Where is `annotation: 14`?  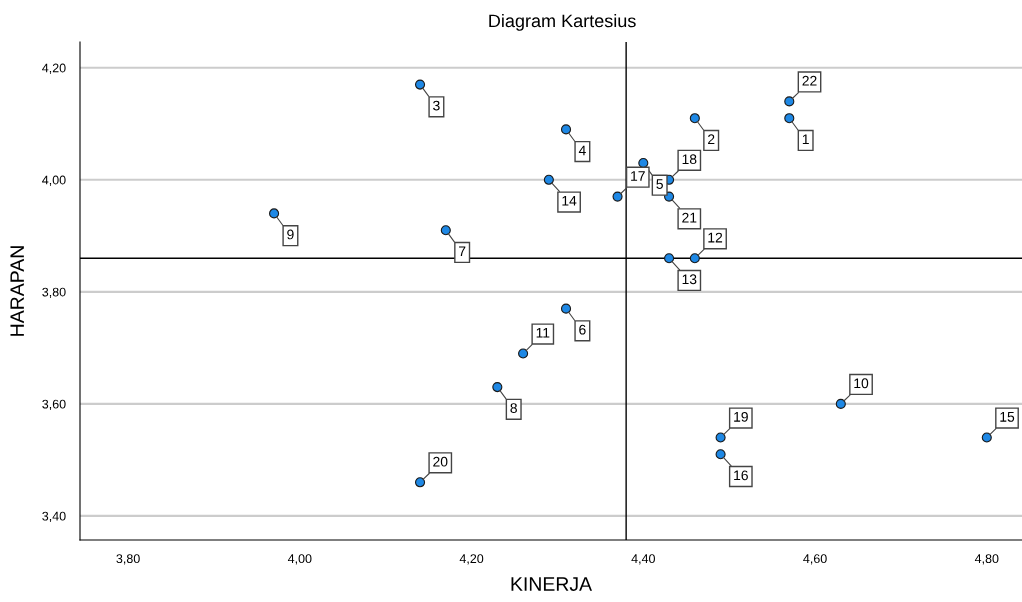 annotation: 14 is located at coordinates (569, 201).